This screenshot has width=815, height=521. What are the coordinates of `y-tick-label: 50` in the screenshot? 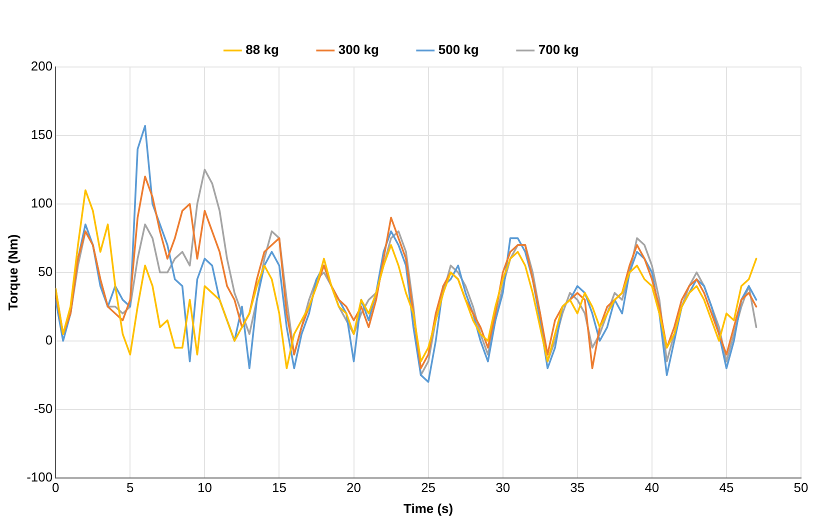 It's located at (45, 271).